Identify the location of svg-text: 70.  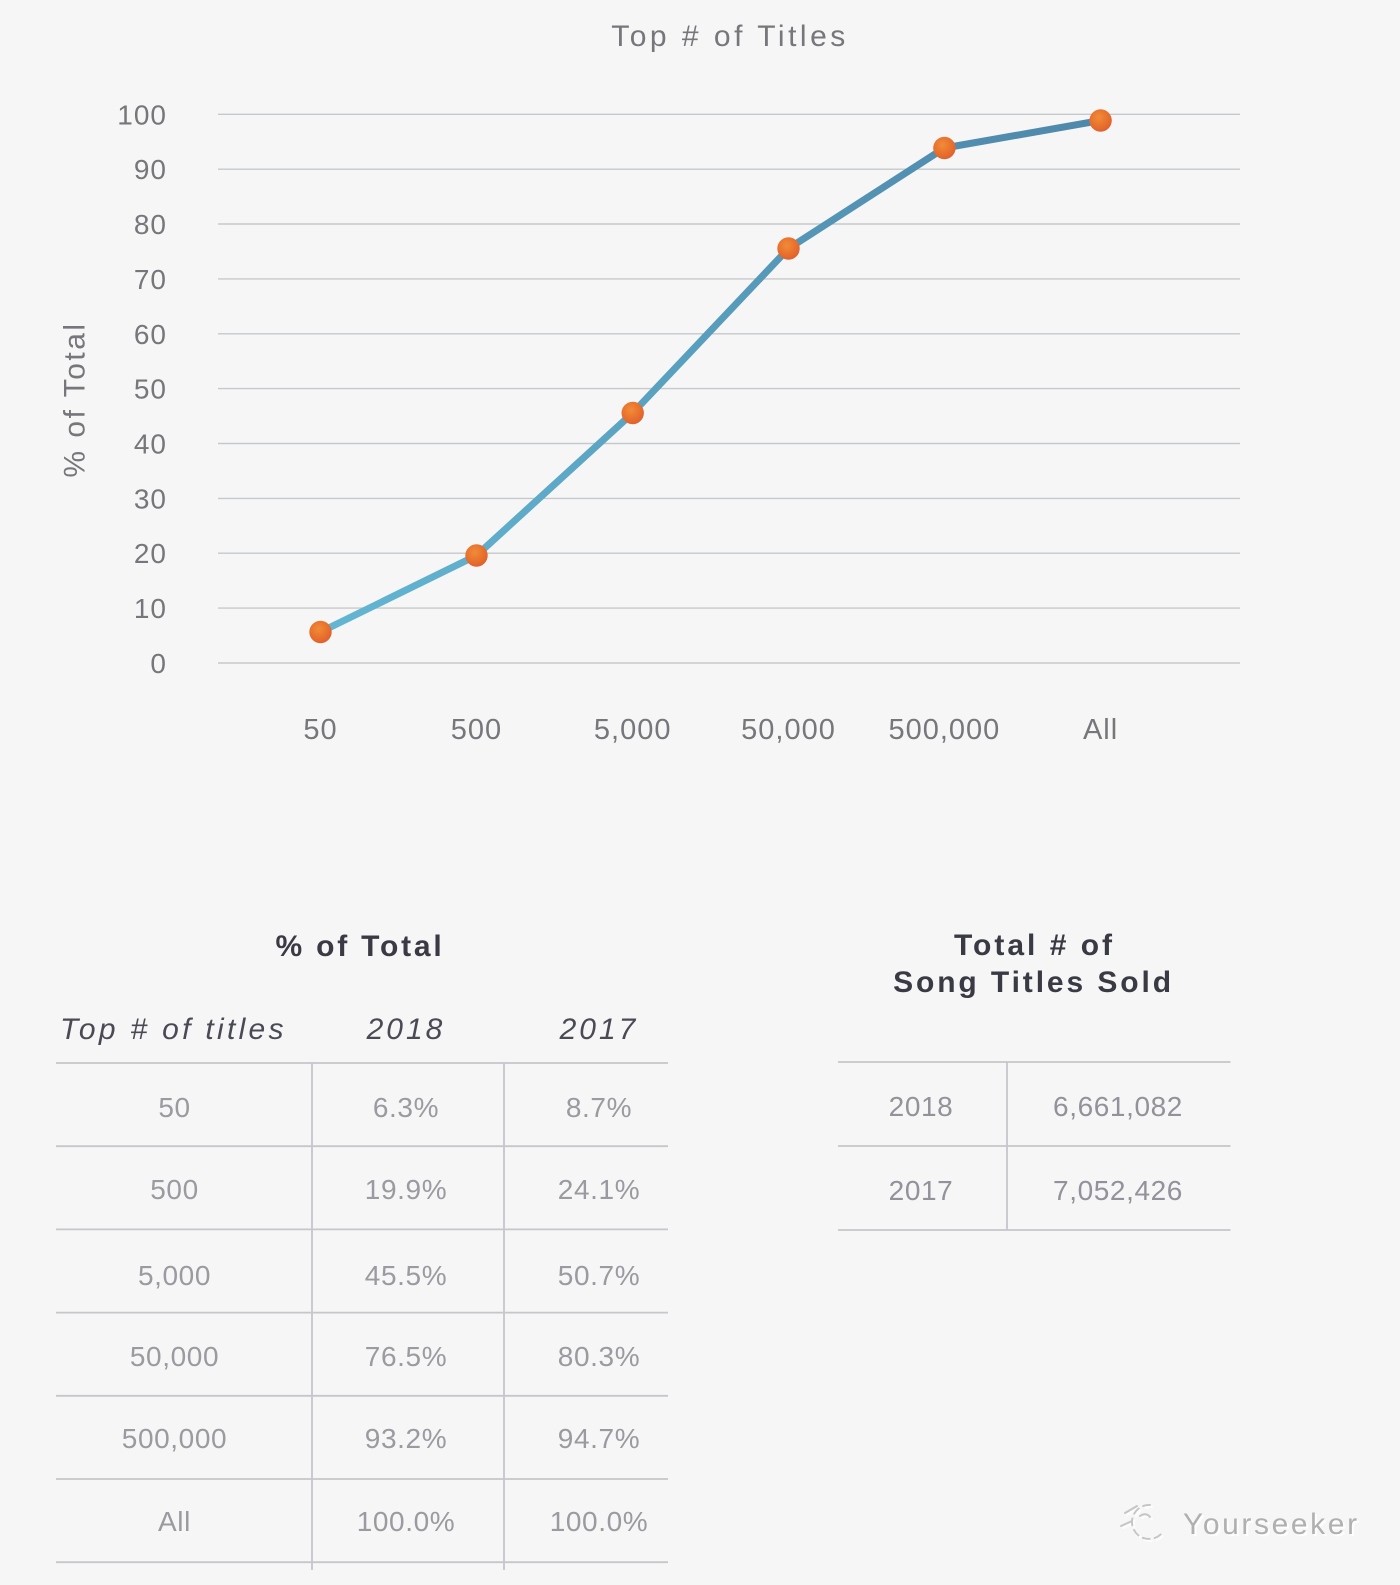
(150, 279).